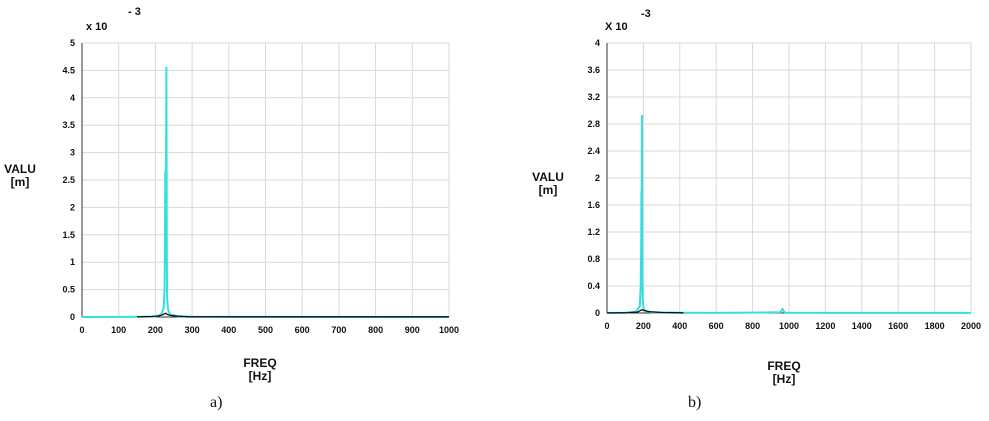 This screenshot has height=421, width=989. Describe the element at coordinates (68, 180) in the screenshot. I see `y-tick-label: 2.5` at that location.